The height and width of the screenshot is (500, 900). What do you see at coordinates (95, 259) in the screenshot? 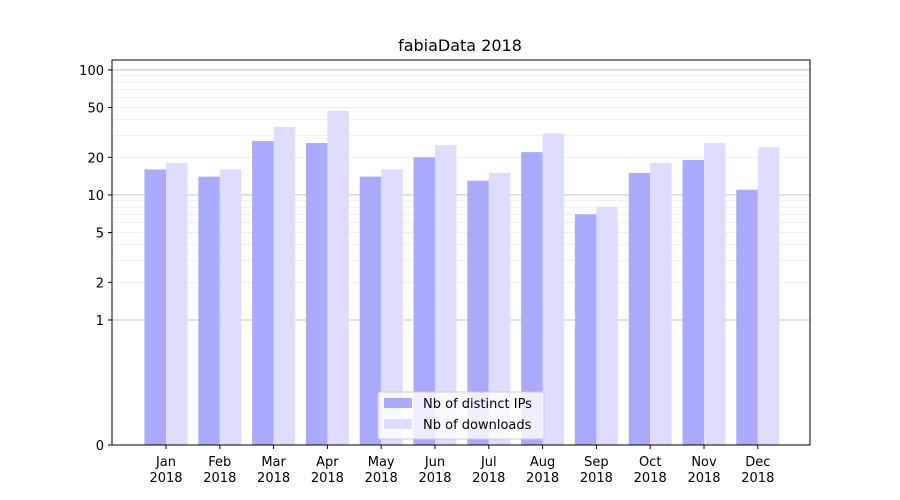
I see `y-axis: 0 1 2 5 10 20 50 100` at bounding box center [95, 259].